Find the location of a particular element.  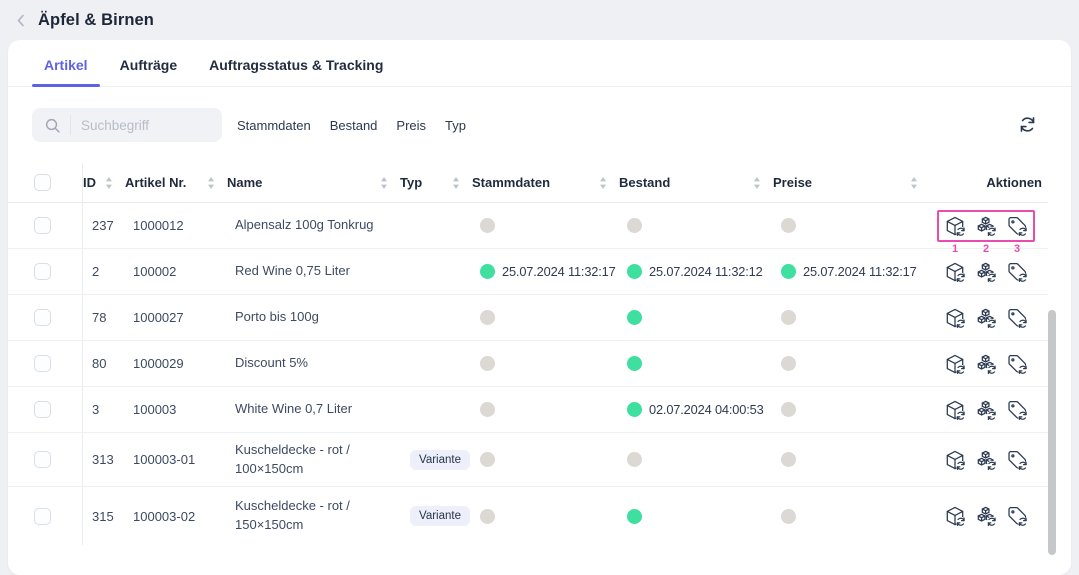

filter-bestand: Bestand is located at coordinates (353, 125).